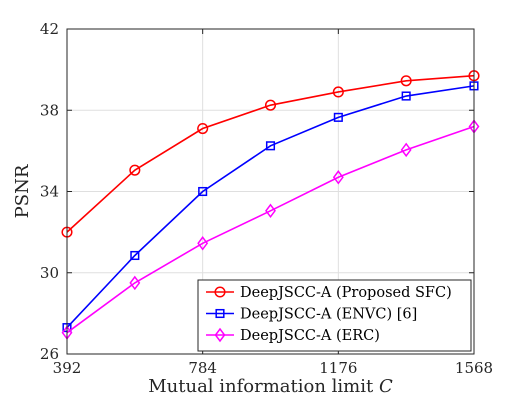 The height and width of the screenshot is (405, 523). What do you see at coordinates (49, 354) in the screenshot?
I see `y-tick-label: 26` at bounding box center [49, 354].